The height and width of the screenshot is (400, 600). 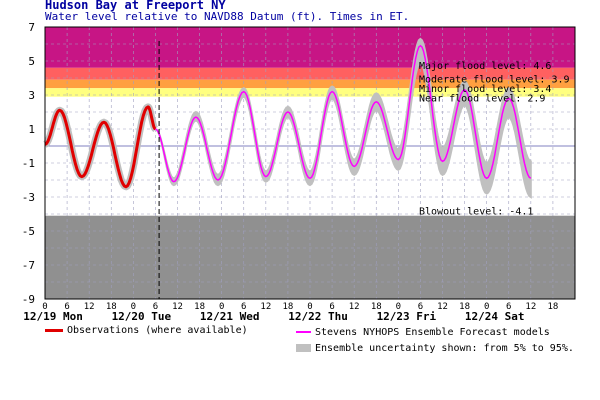 I want to click on threshold-label-near: Near flood level: 2.9, so click(x=482, y=99).